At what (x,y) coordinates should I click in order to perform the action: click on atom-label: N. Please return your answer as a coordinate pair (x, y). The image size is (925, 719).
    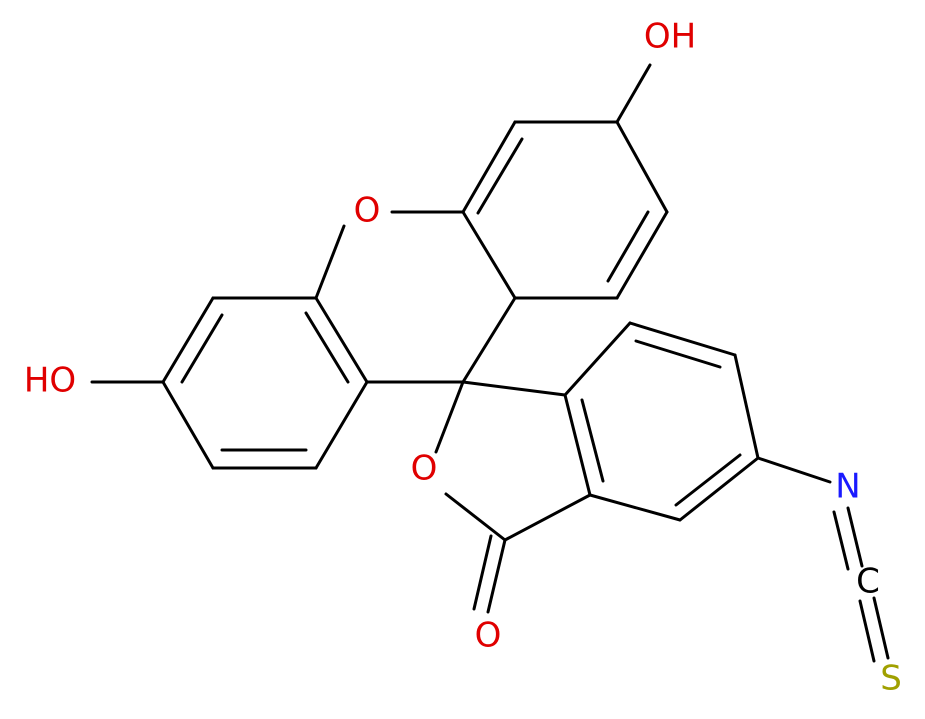
    Looking at the image, I should click on (847, 487).